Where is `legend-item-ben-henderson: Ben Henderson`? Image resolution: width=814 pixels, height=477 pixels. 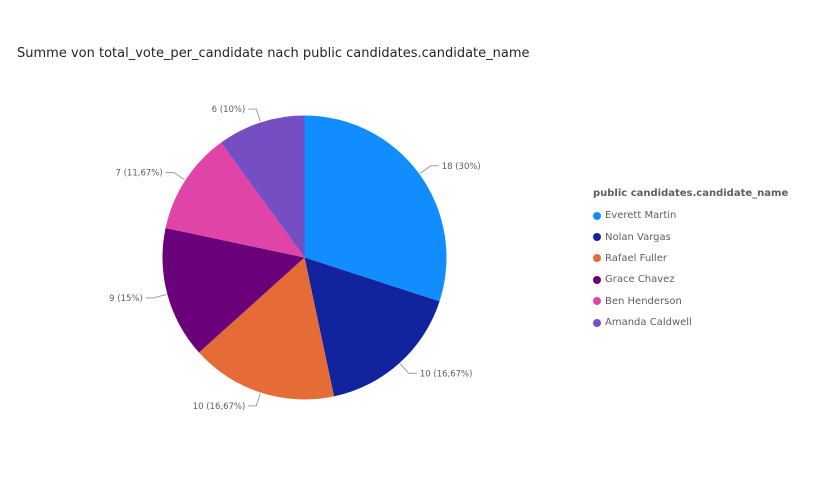
legend-item-ben-henderson: Ben Henderson is located at coordinates (690, 301).